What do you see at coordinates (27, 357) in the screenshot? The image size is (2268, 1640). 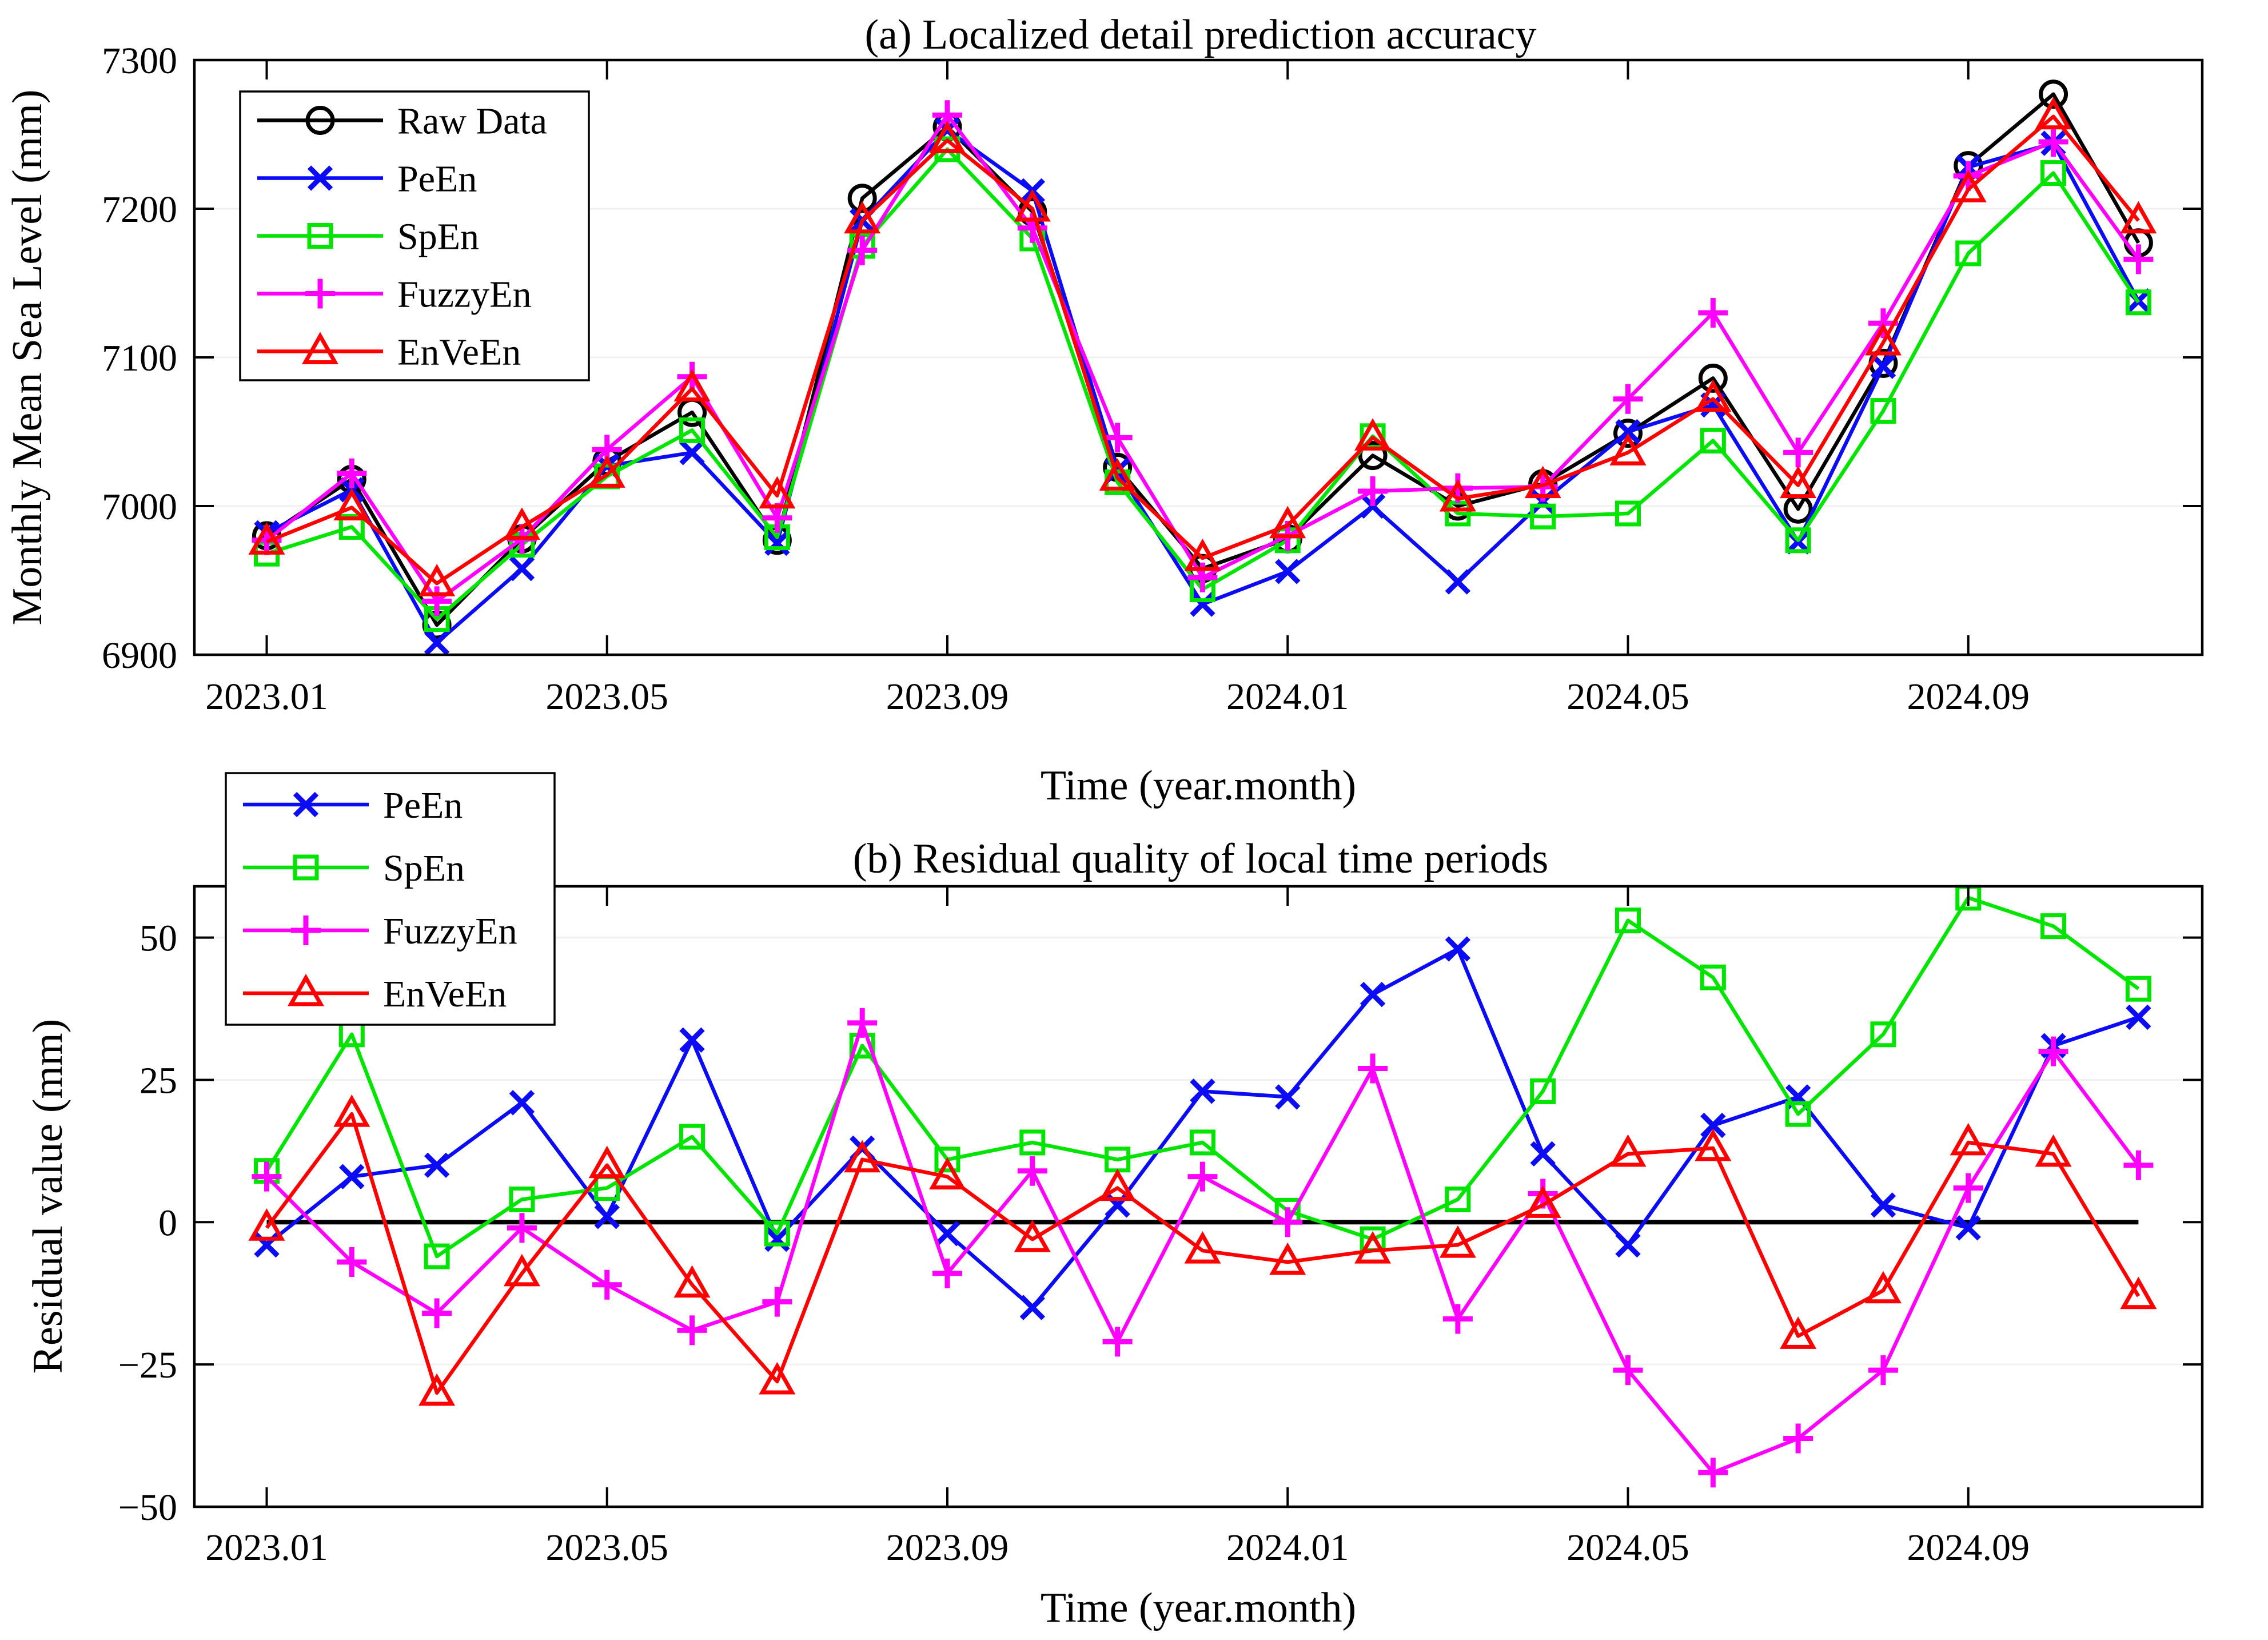 I see `subplot-a-yaxis-label: Monthly Mean Sea Level (mm)` at bounding box center [27, 357].